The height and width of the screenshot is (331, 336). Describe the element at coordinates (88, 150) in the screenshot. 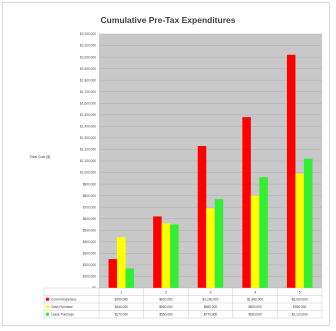

I see `y-tick-label: $1,200,000` at that location.